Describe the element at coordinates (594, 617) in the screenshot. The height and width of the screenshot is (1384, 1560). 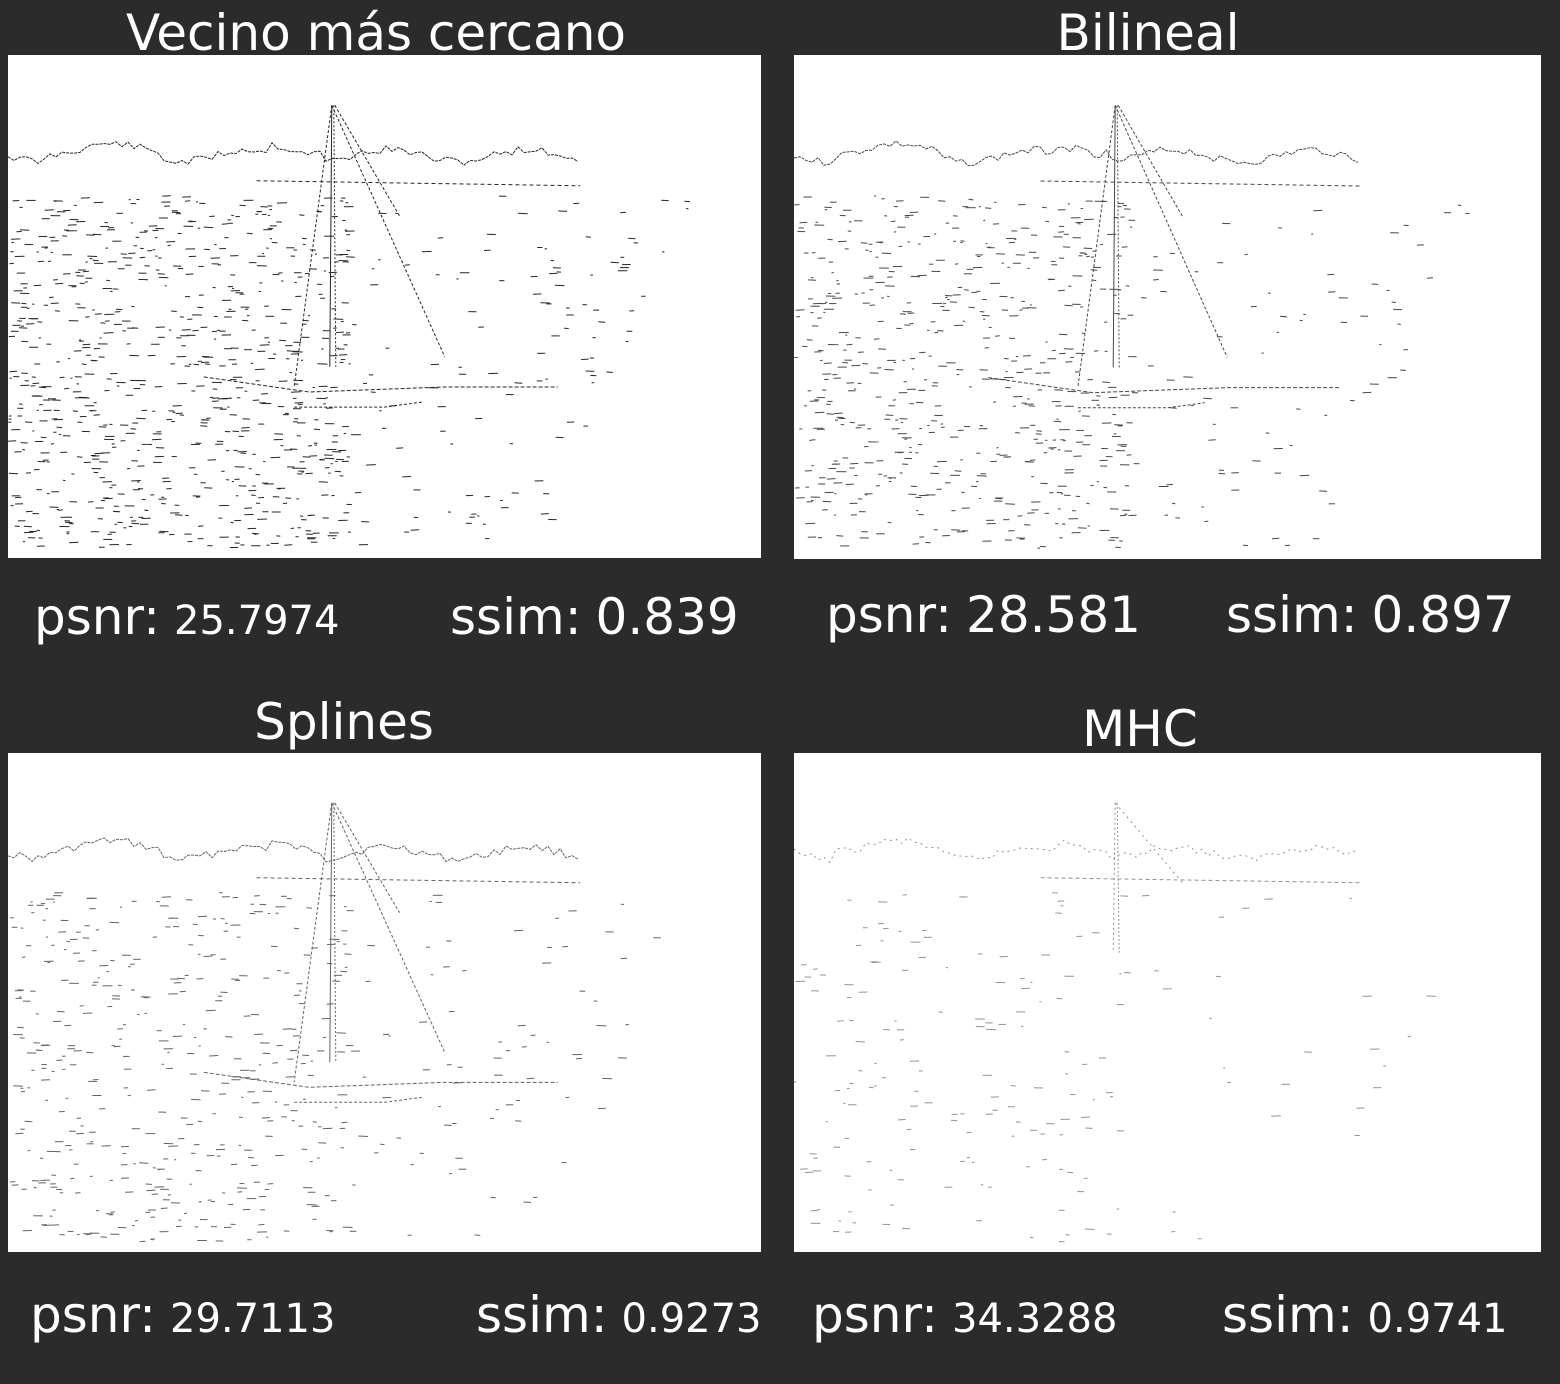
I see `ssim-metric: ssim: 0.839` at that location.